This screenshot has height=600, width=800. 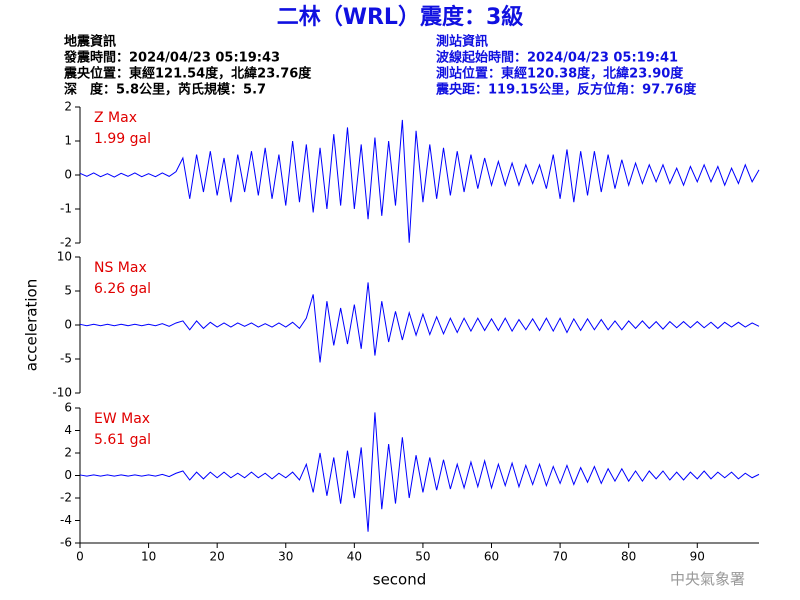 I want to click on x-tick-label: 20, so click(x=217, y=557).